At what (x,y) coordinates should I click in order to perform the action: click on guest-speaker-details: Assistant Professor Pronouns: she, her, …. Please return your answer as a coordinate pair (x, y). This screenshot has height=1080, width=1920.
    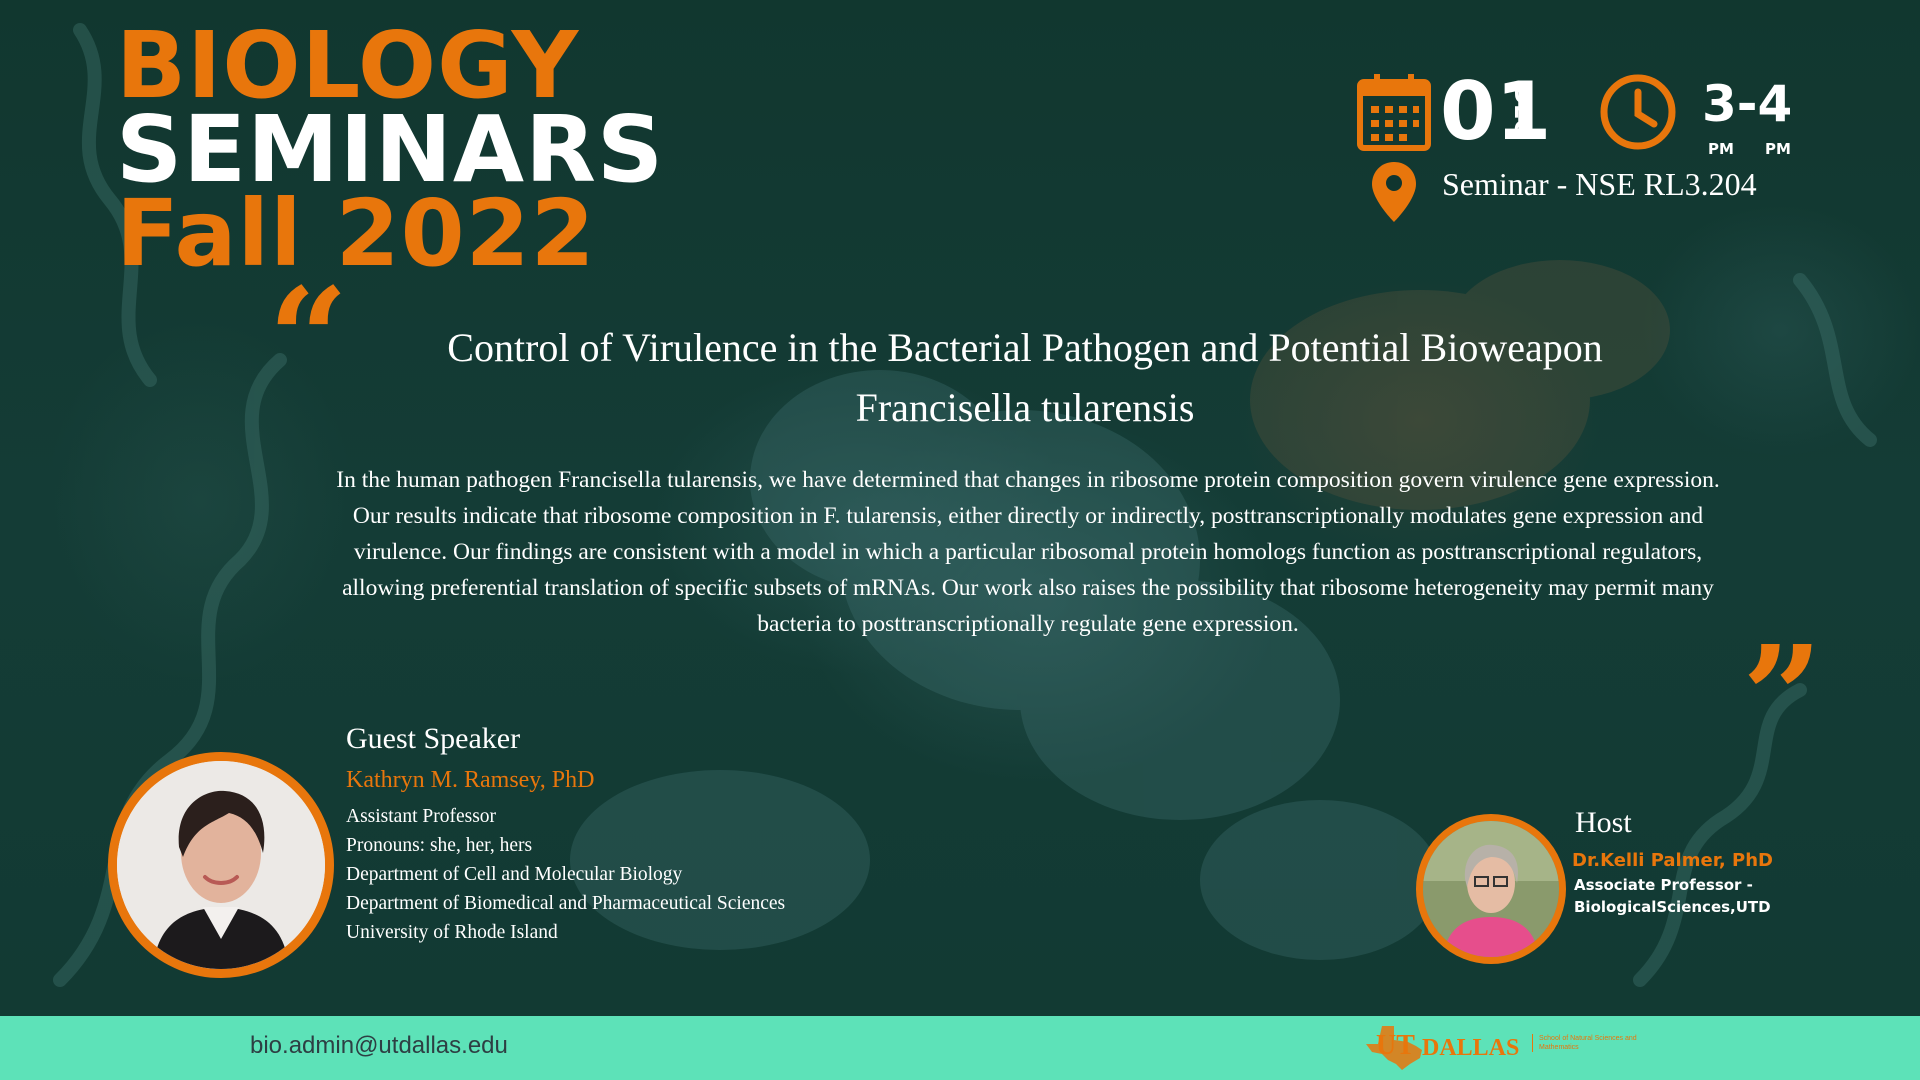
    Looking at the image, I should click on (565, 874).